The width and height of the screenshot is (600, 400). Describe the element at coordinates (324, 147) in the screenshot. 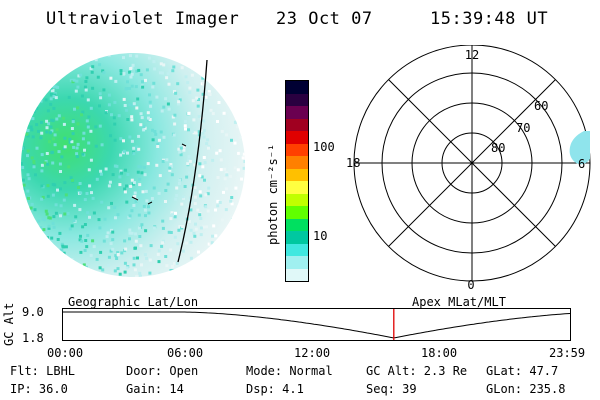

I see `colorbar-tick-100: 100` at that location.